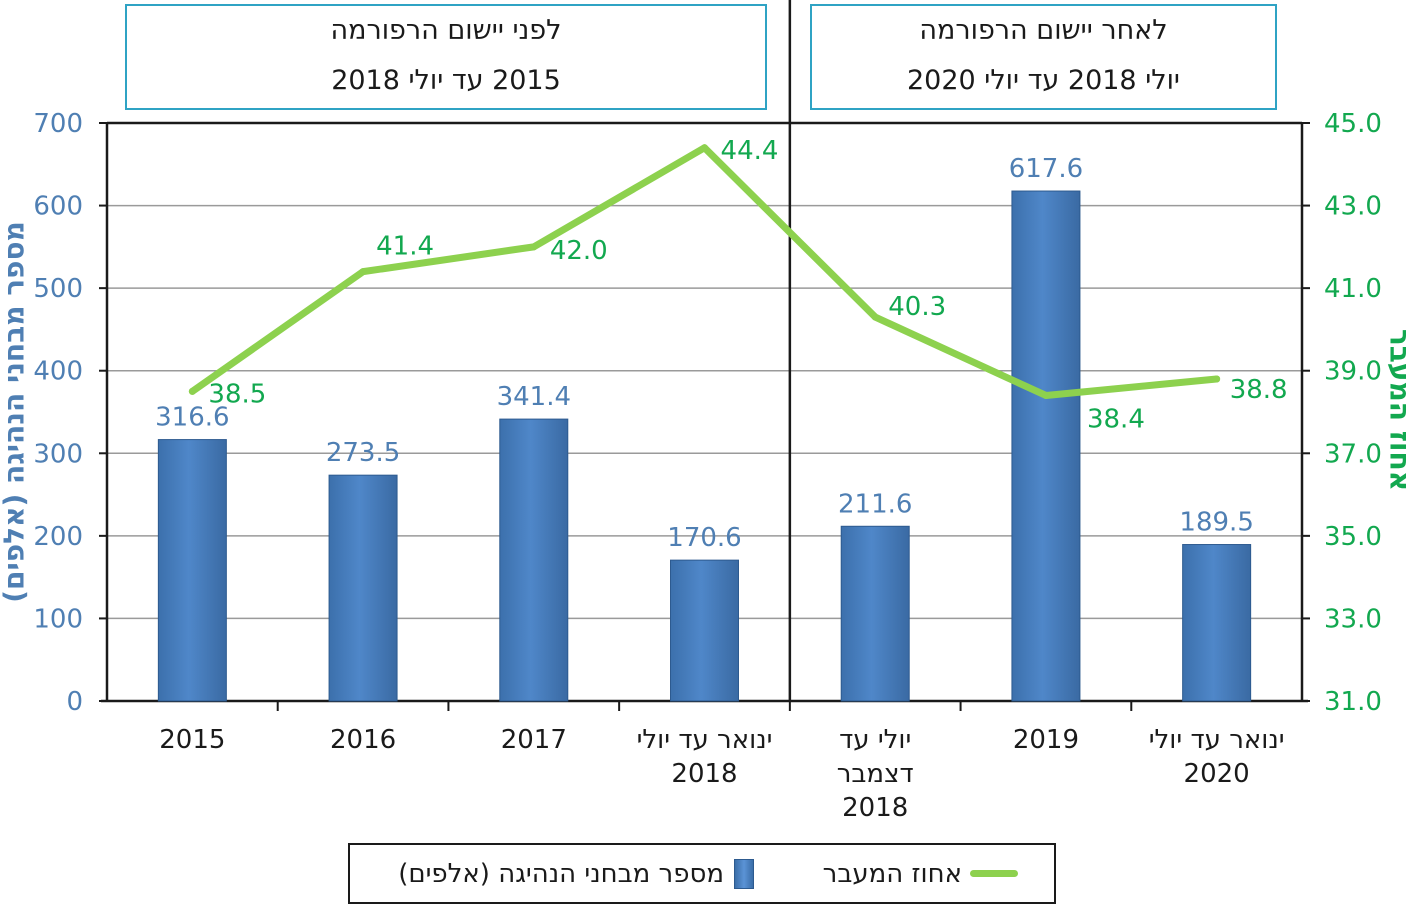  What do you see at coordinates (1116, 419) in the screenshot?
I see `line-value-label: 38.4` at bounding box center [1116, 419].